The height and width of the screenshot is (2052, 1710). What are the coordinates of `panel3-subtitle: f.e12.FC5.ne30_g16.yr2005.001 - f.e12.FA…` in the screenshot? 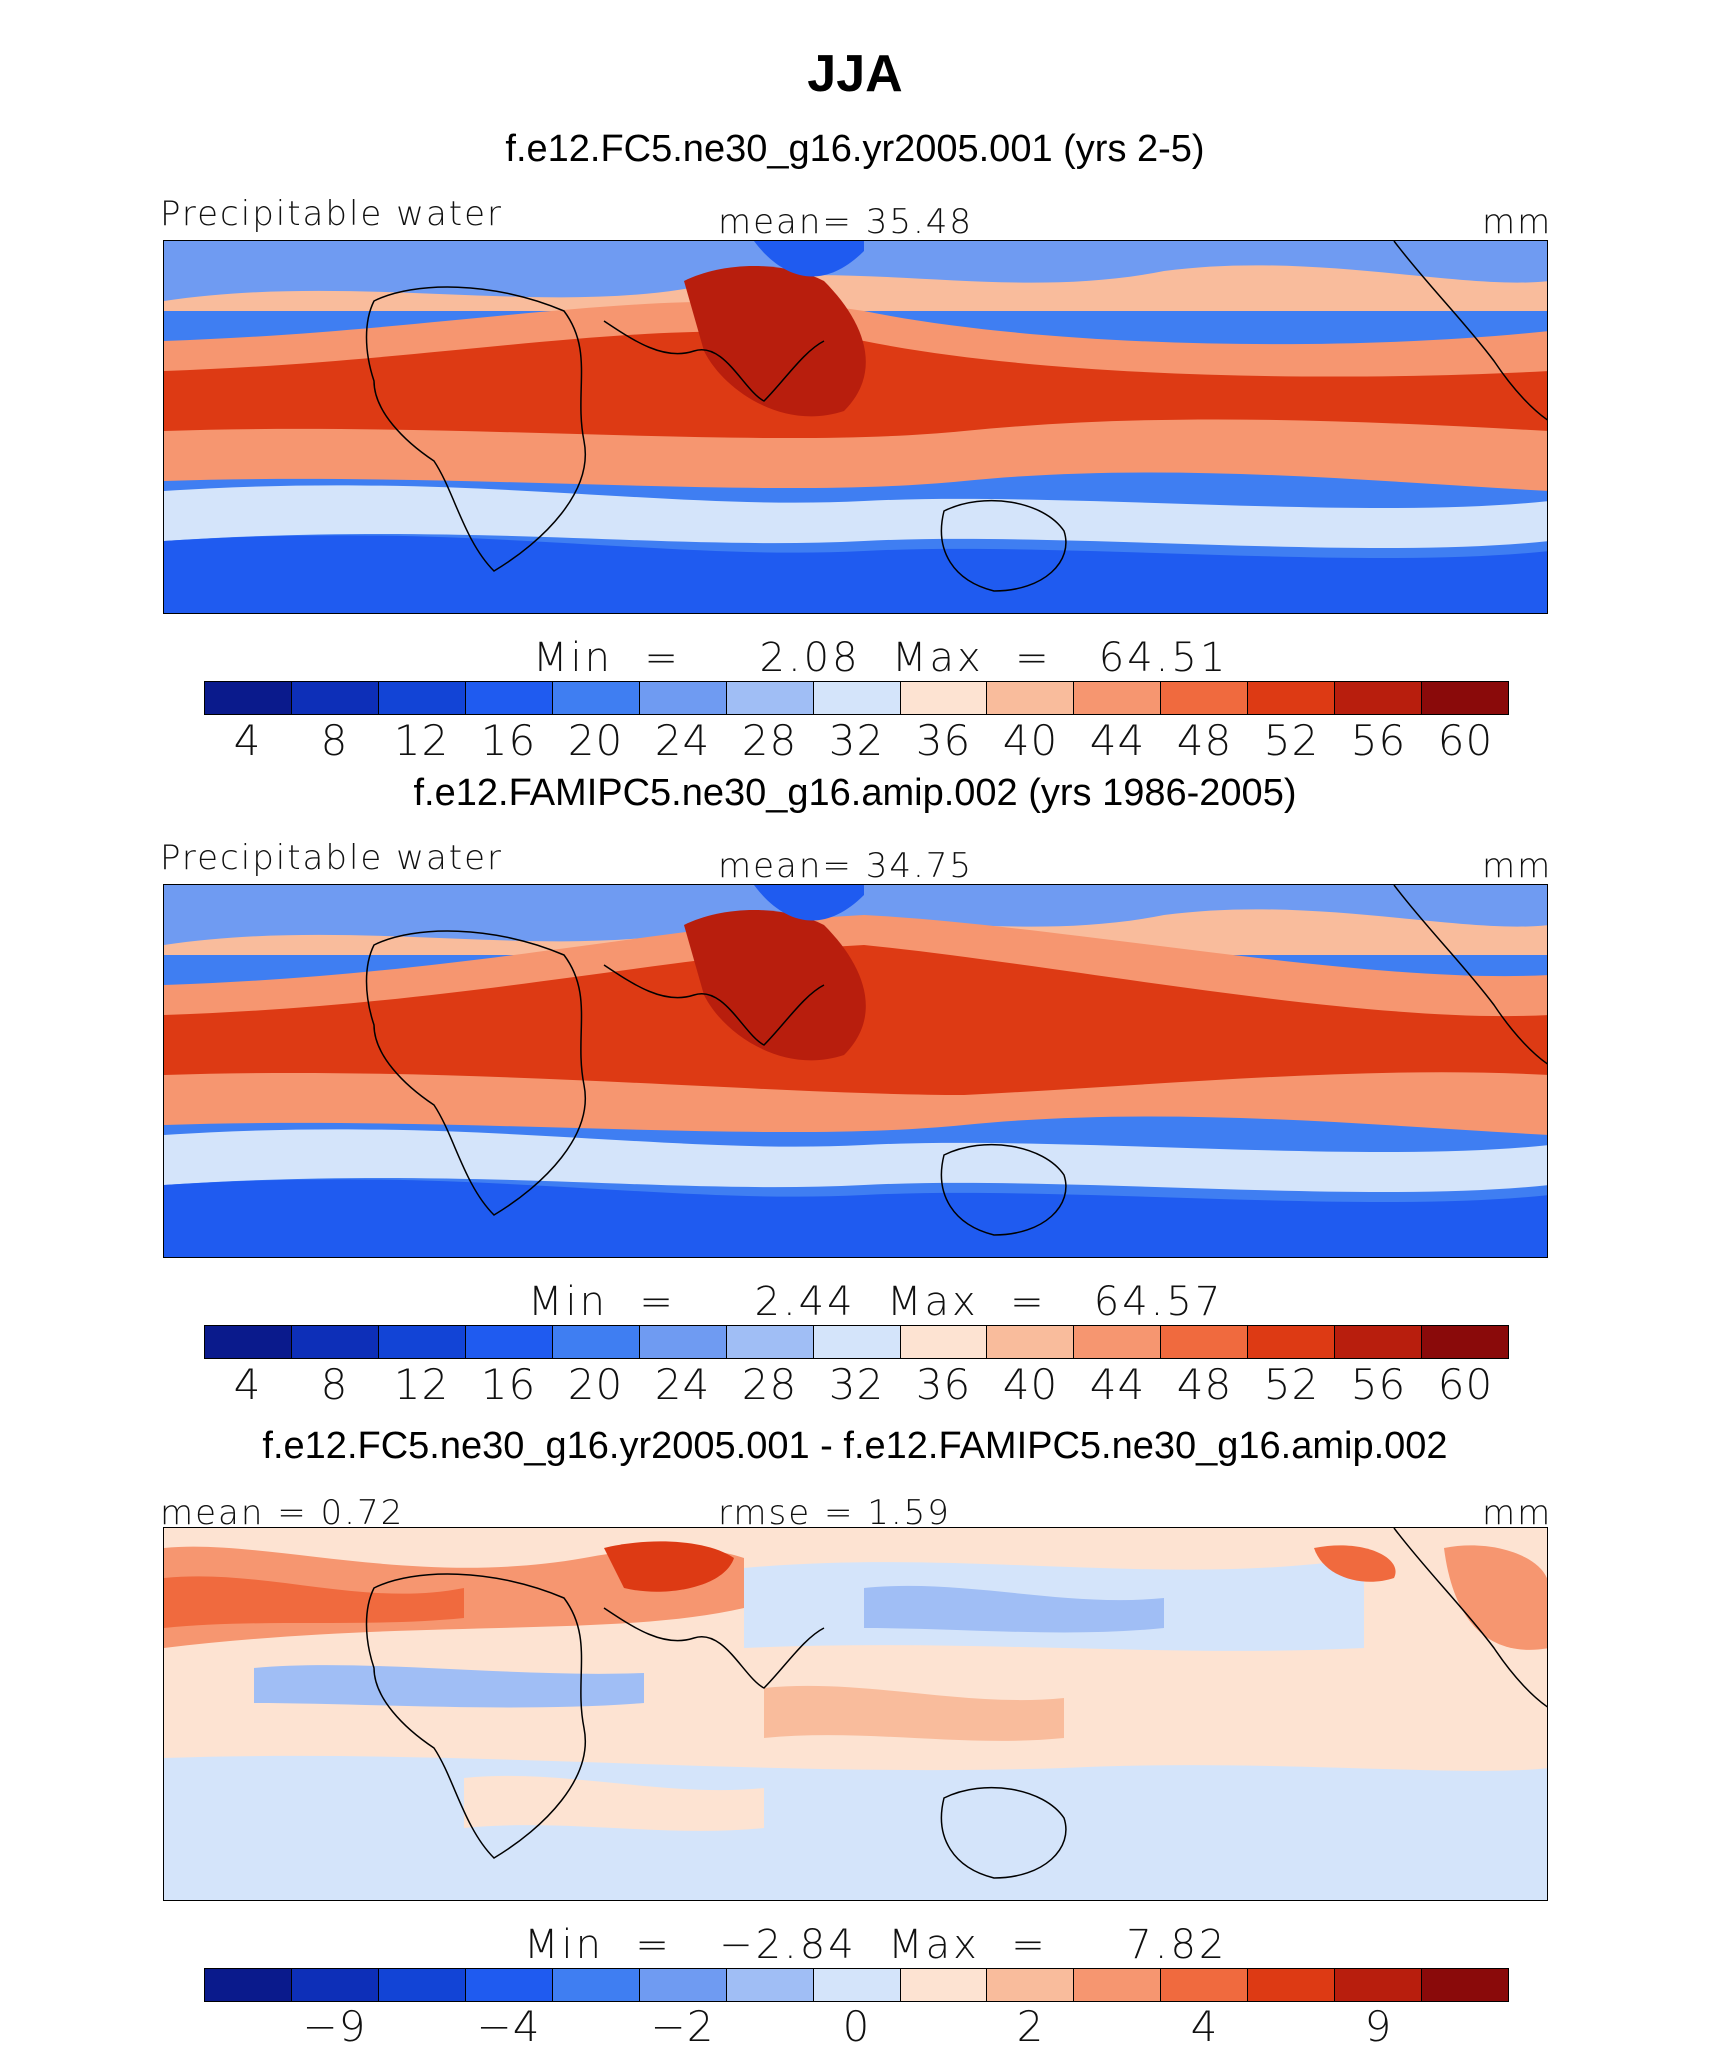 It's located at (855, 1446).